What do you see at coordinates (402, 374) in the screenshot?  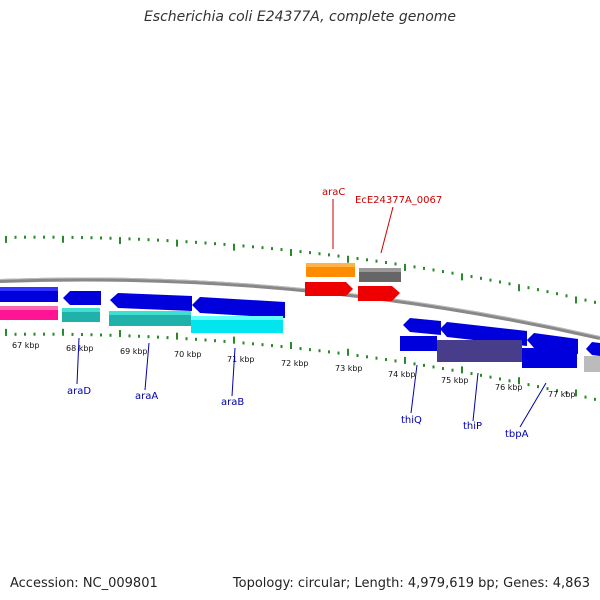 I see `tick-label: 74 kbp` at bounding box center [402, 374].